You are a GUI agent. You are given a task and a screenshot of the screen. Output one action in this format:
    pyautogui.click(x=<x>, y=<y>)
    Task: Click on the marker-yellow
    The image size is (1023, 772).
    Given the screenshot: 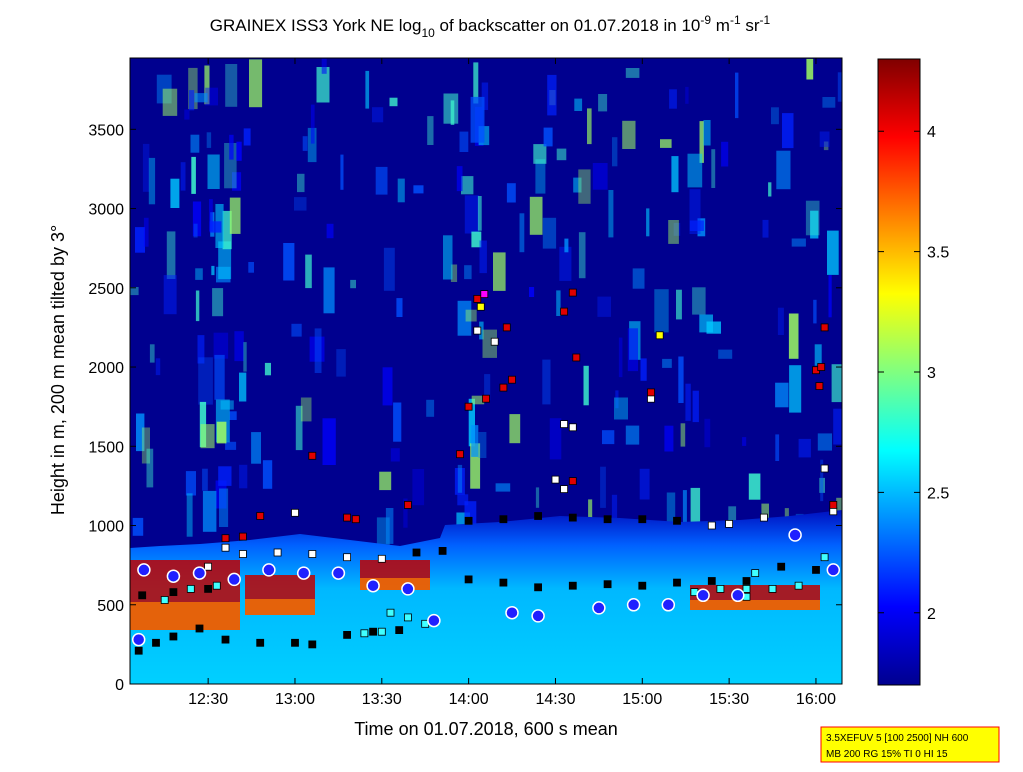 What is the action you would take?
    pyautogui.click(x=659, y=335)
    